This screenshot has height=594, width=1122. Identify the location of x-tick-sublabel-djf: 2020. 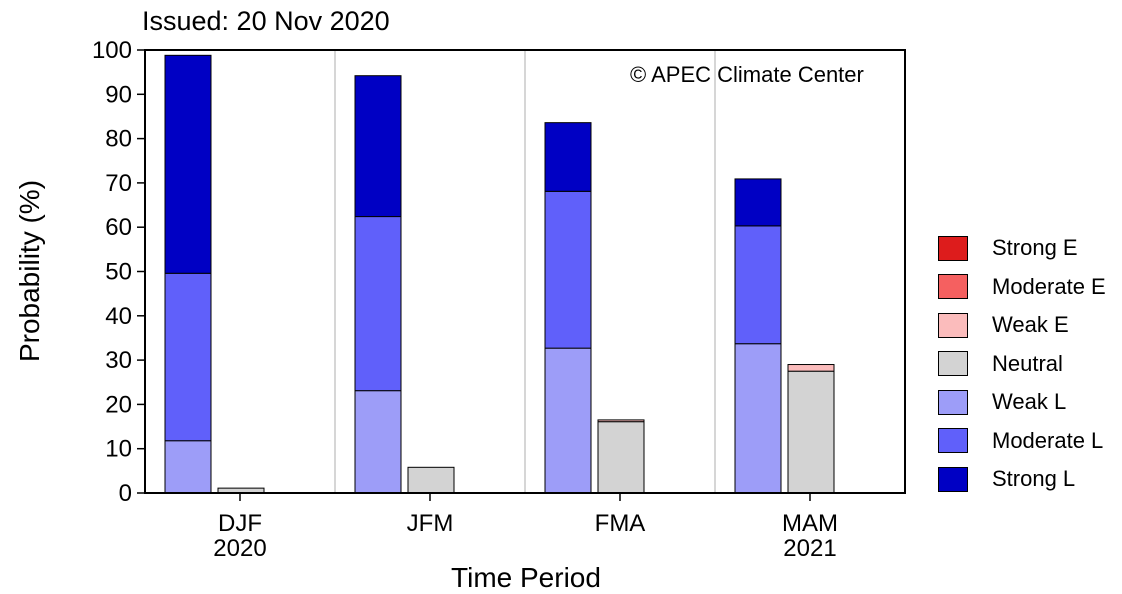
(239, 548).